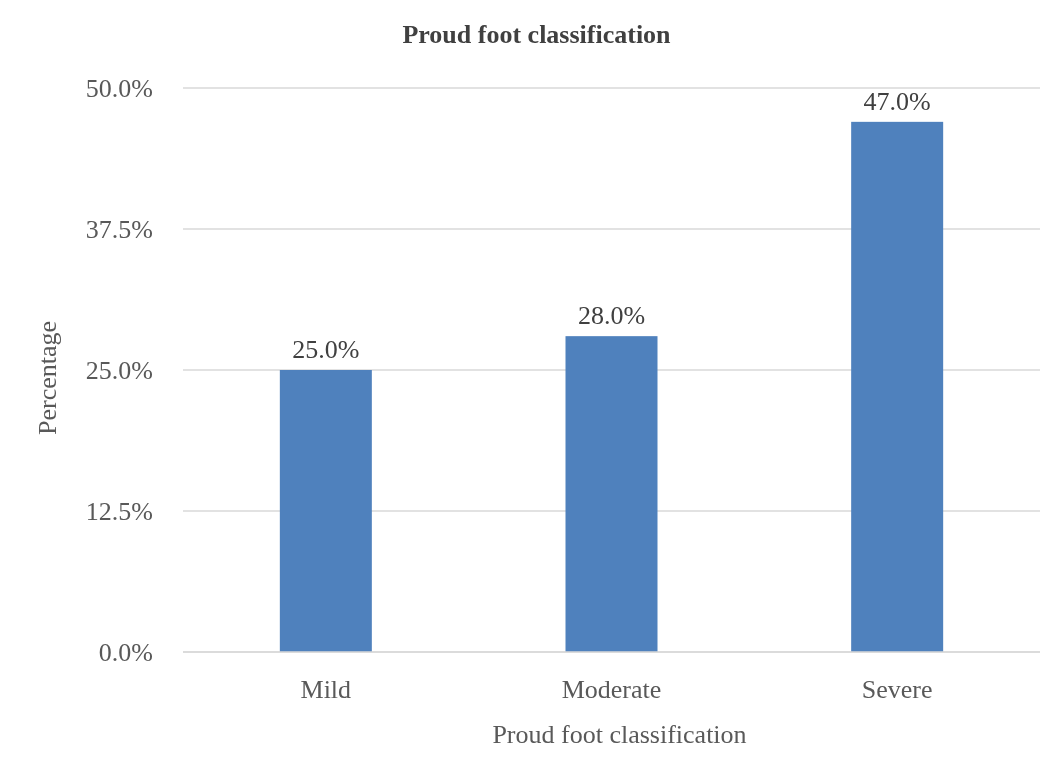 This screenshot has width=1054, height=767. I want to click on y-tick-label: 25.0%, so click(119, 370).